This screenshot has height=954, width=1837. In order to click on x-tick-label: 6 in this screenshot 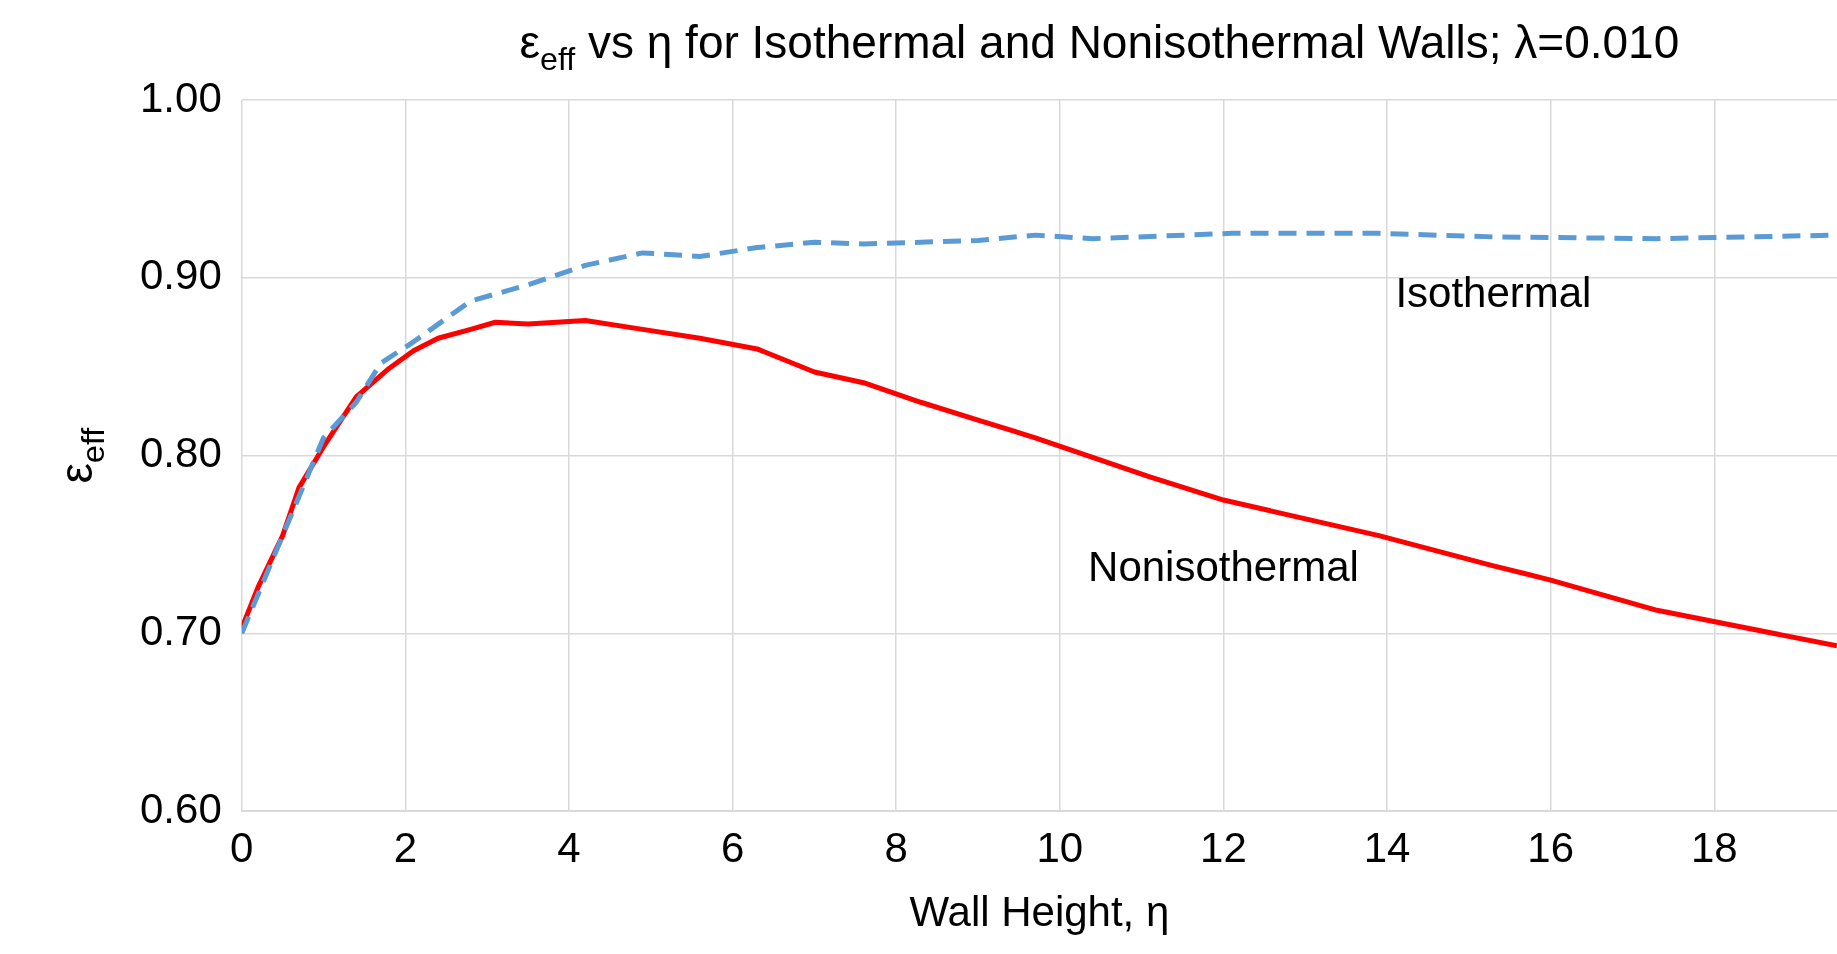, I will do `click(732, 847)`.